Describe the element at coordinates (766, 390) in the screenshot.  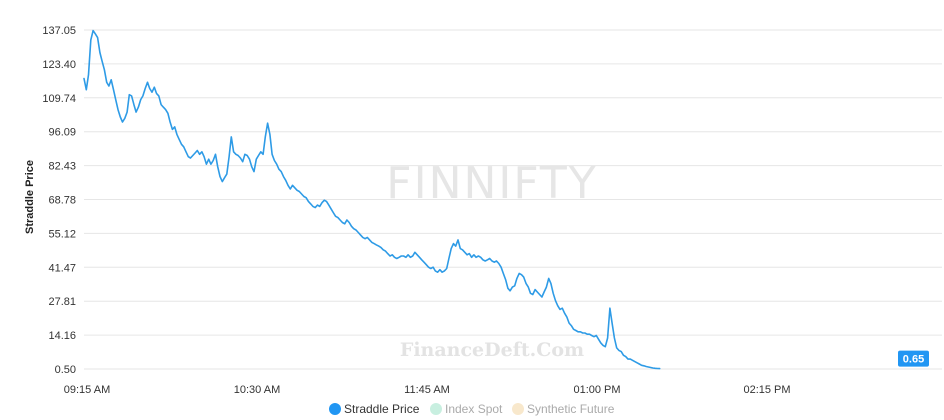
I see `x-tick-label: 02:15 PM` at that location.